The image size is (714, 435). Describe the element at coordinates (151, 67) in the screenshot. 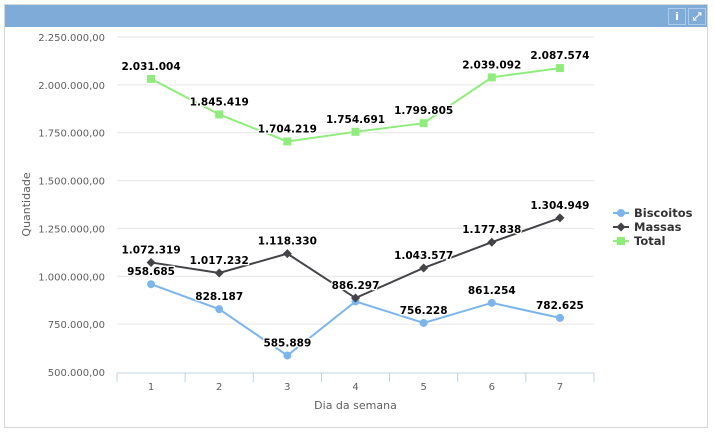

I see `data-label: 2.031.004` at that location.